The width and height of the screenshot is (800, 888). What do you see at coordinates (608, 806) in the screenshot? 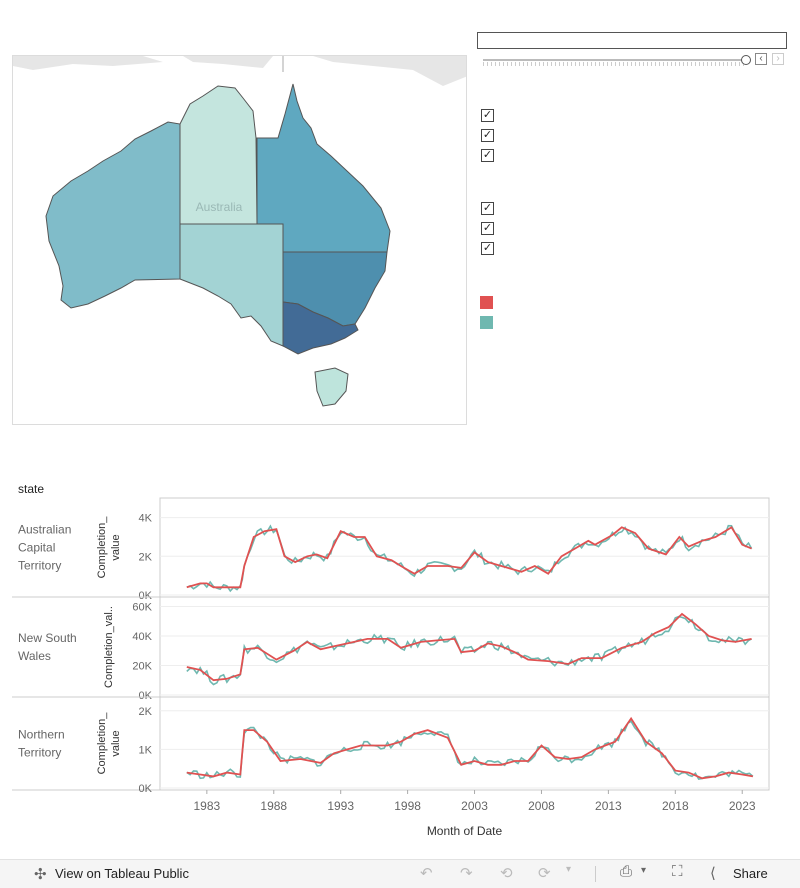
I see `x-tick-label: 2013` at bounding box center [608, 806].